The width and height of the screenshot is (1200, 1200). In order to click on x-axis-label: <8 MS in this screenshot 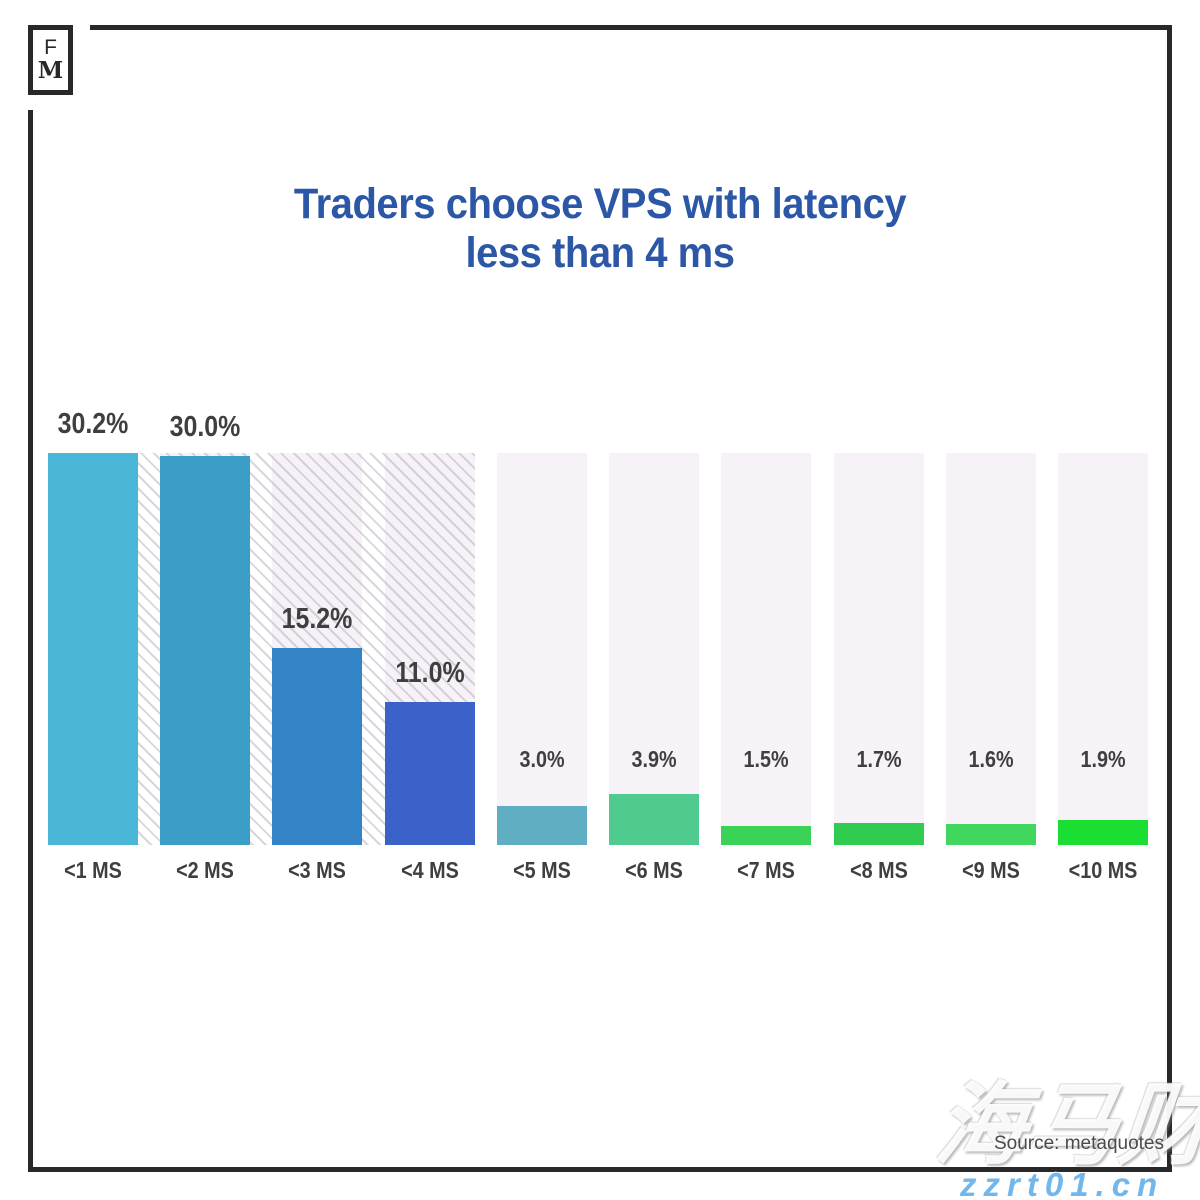, I will do `click(879, 870)`.